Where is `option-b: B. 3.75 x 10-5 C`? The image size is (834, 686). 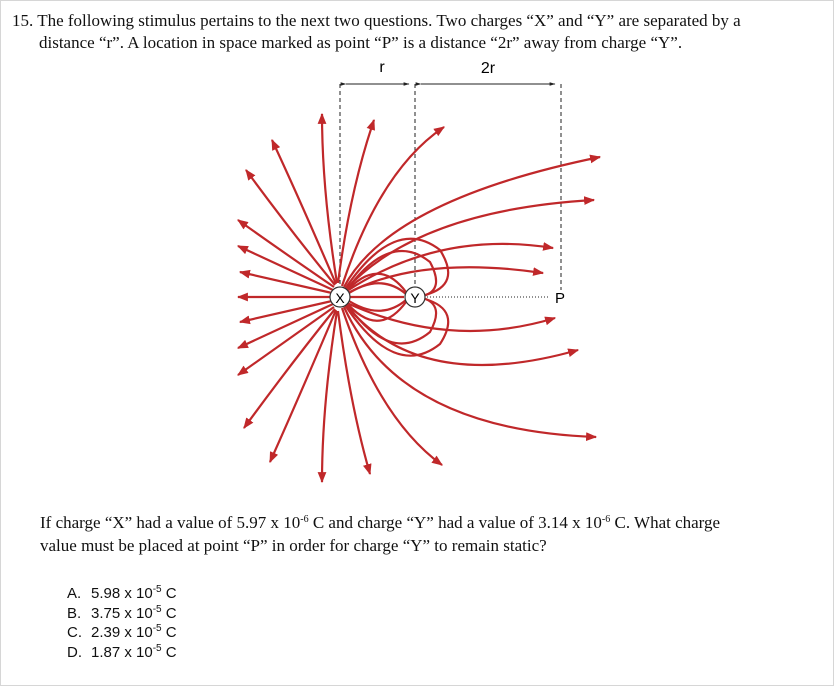 option-b: B. 3.75 x 10-5 C is located at coordinates (122, 614).